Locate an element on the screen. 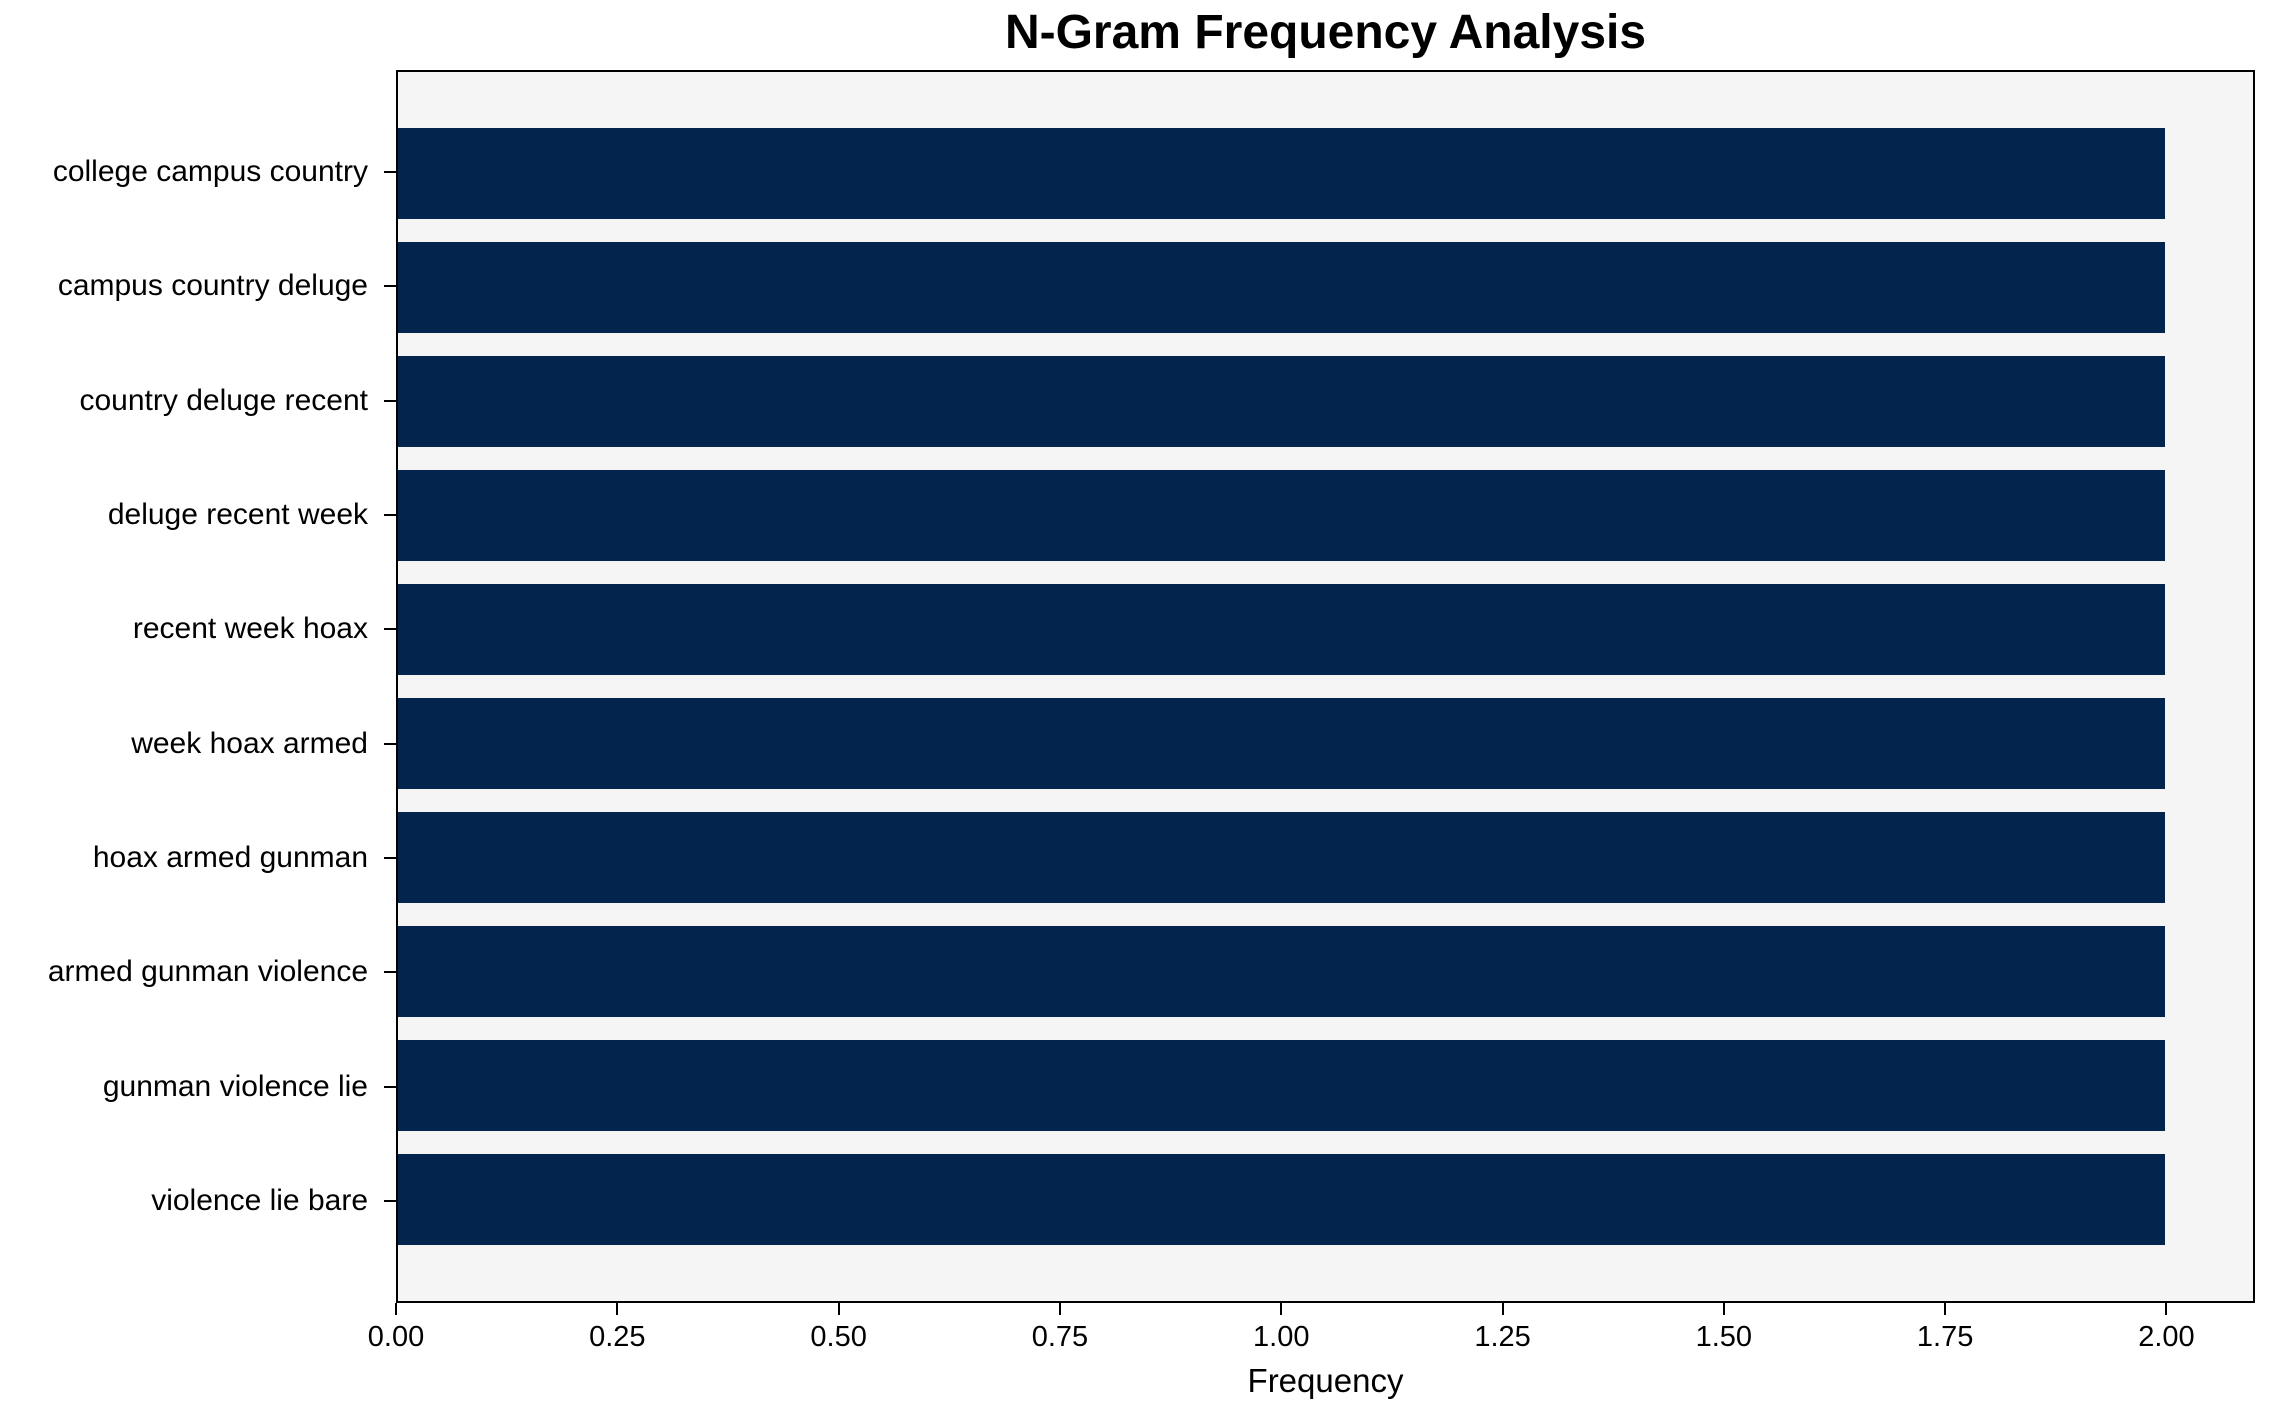 The image size is (2275, 1414). y-tick-label: armed gunman violence is located at coordinates (207, 972).